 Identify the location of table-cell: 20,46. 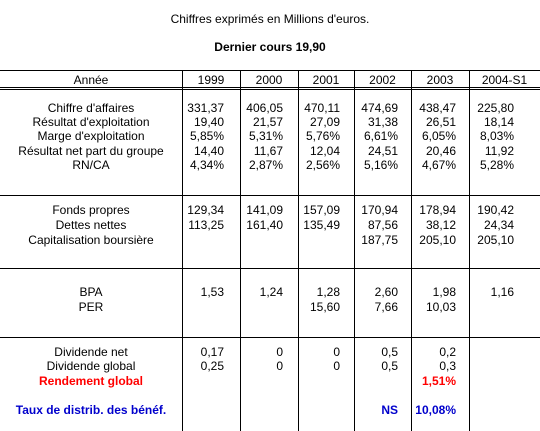
(440, 151).